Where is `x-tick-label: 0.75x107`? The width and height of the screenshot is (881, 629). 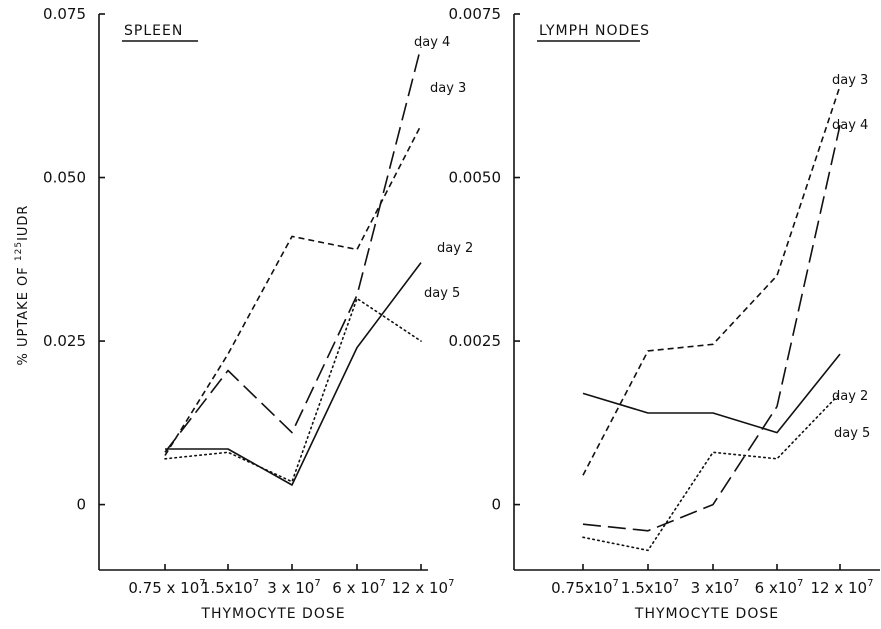
x-tick-label: 0.75x107 is located at coordinates (585, 587).